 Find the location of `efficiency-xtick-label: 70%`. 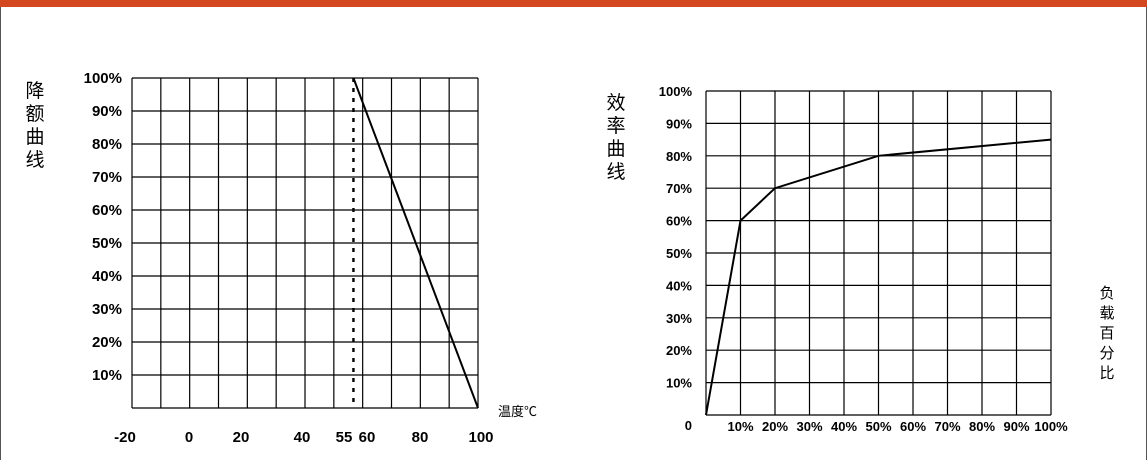

efficiency-xtick-label: 70% is located at coordinates (947, 426).